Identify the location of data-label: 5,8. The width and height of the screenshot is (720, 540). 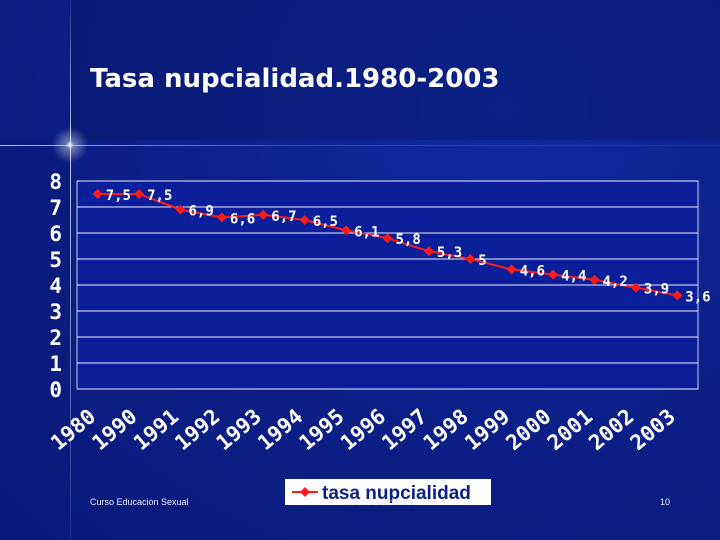
(408, 240).